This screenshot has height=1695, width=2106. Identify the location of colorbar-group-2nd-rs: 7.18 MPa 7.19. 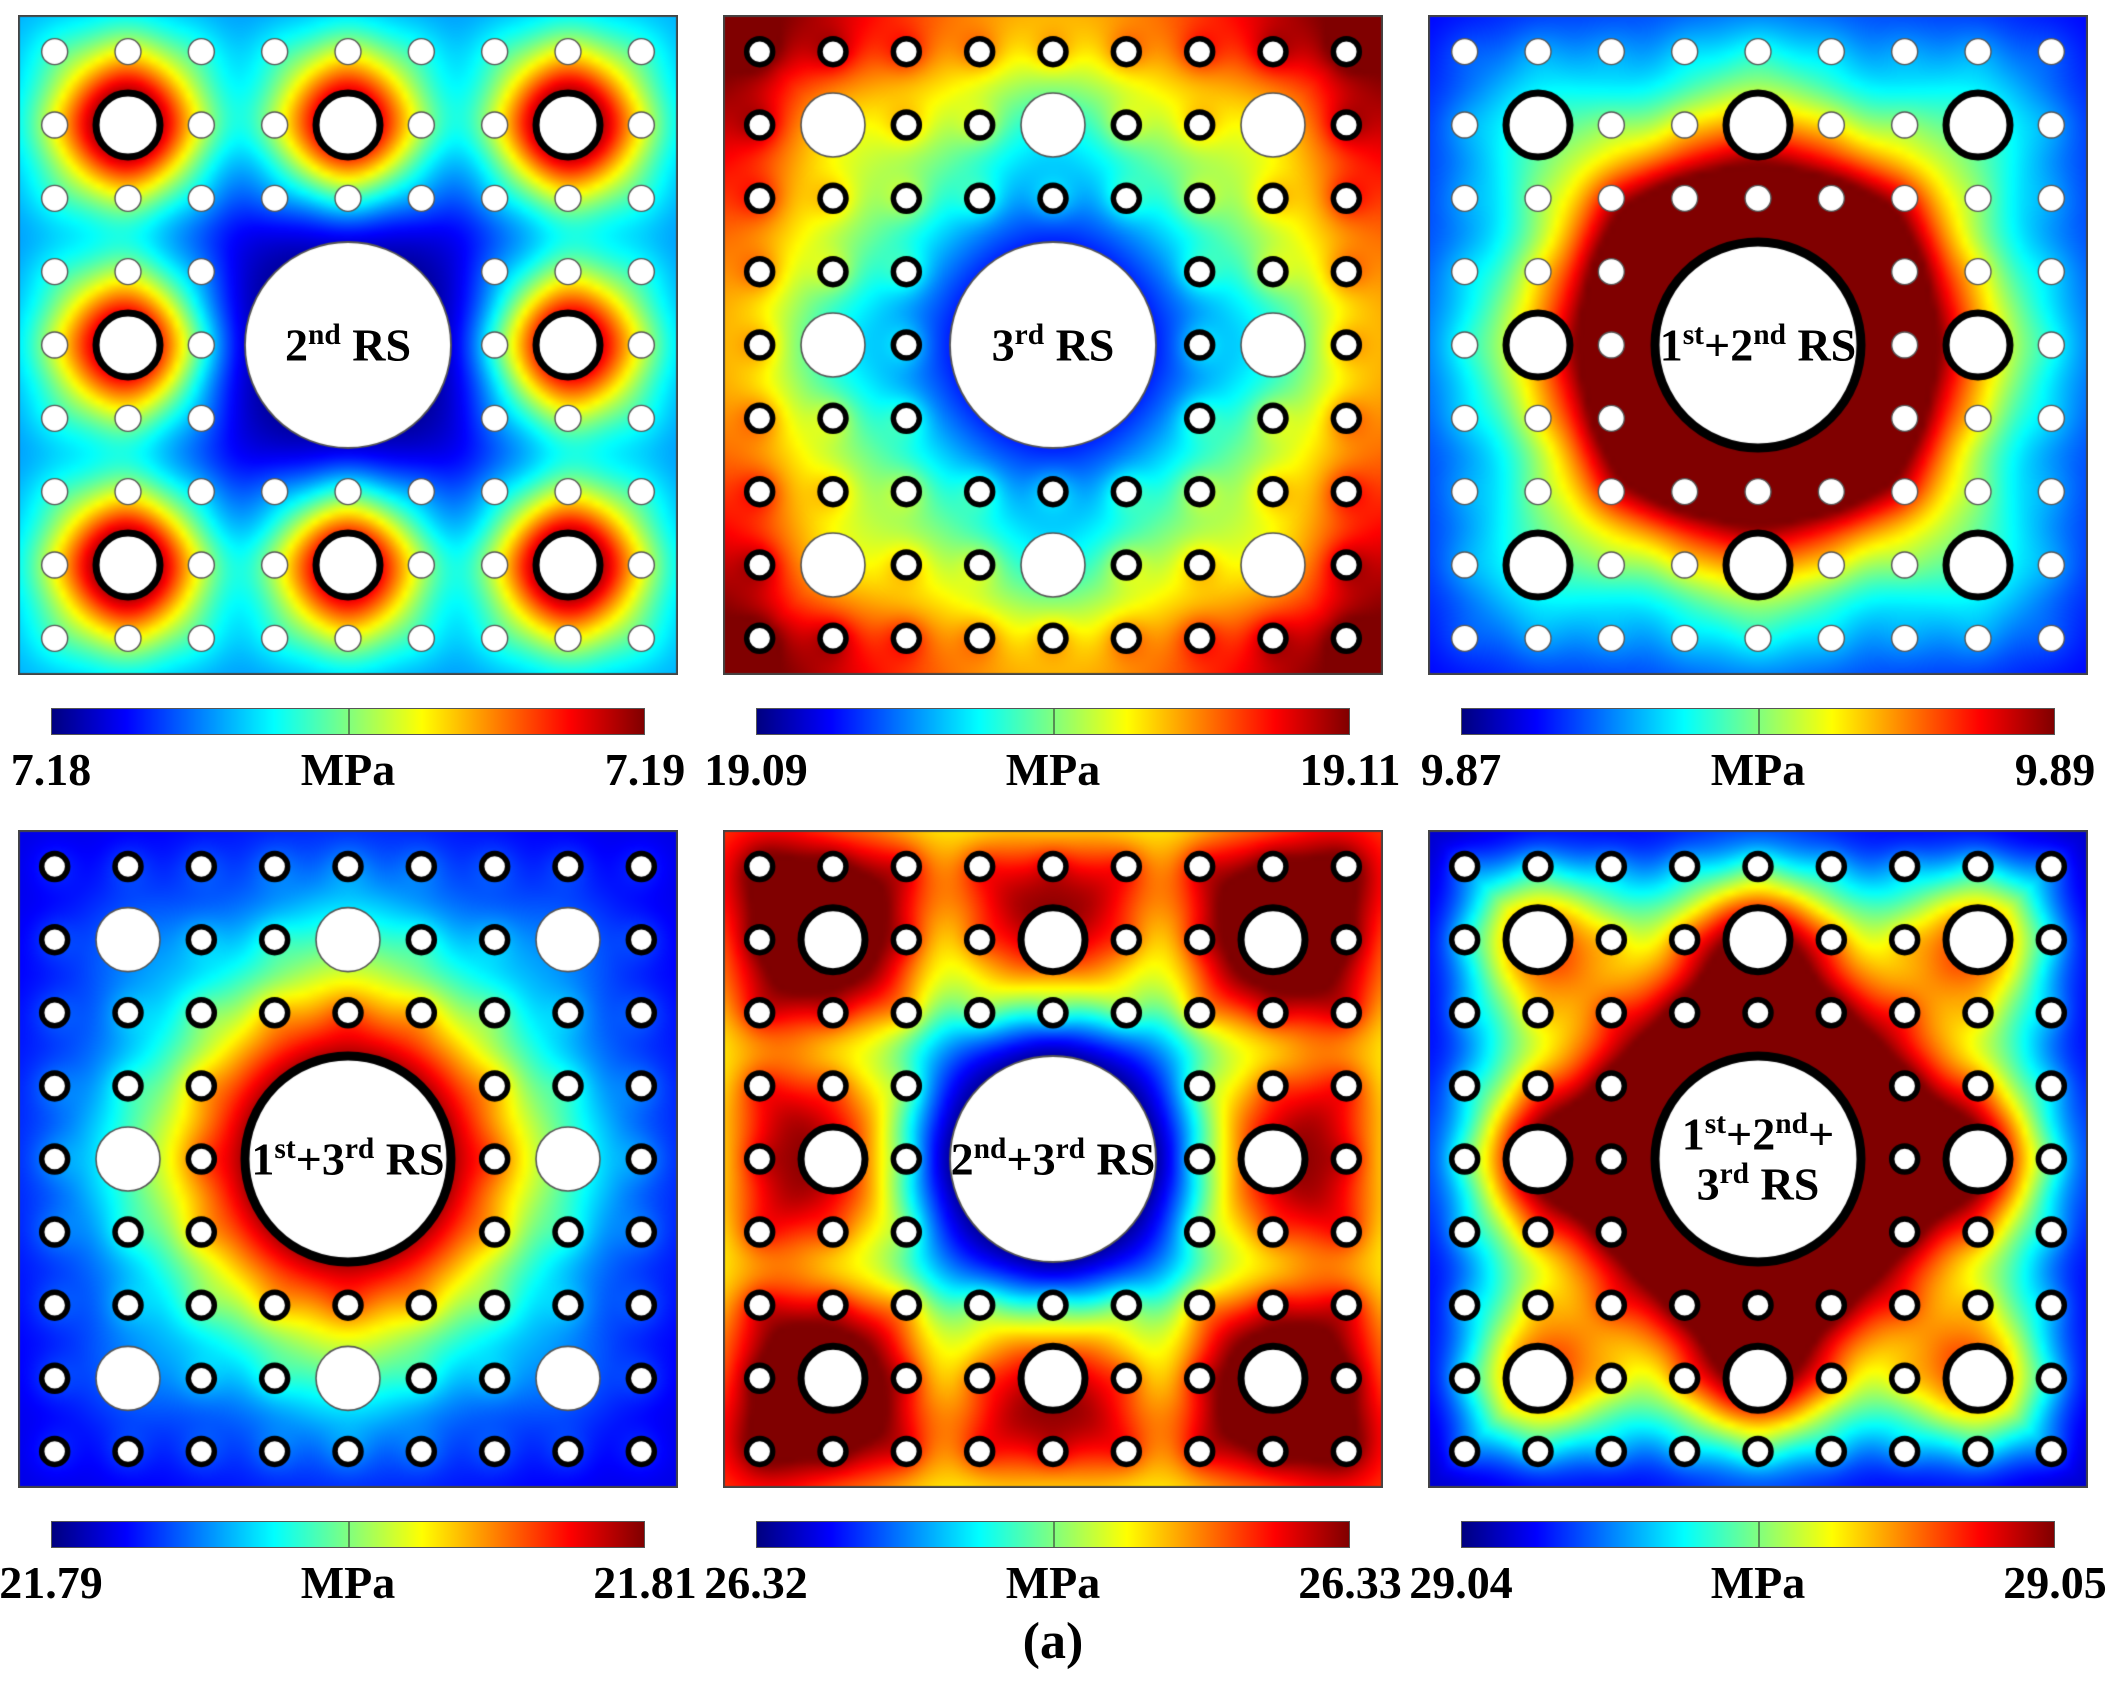
(348, 763).